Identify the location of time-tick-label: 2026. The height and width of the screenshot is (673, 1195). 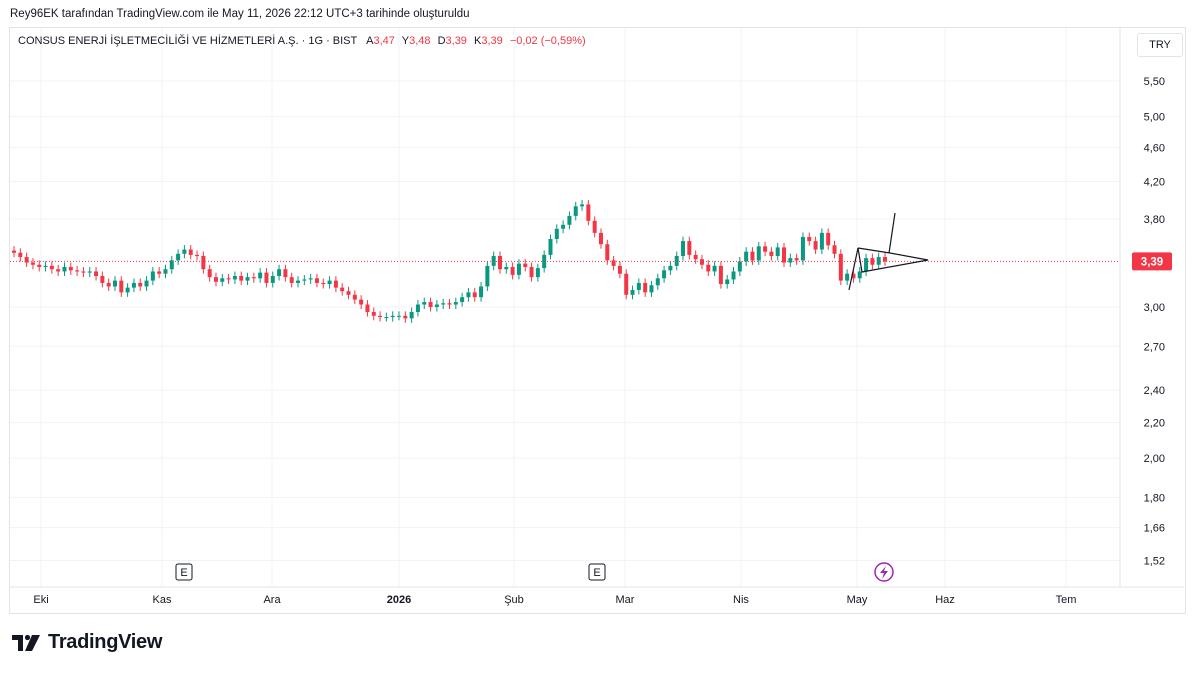
(399, 600).